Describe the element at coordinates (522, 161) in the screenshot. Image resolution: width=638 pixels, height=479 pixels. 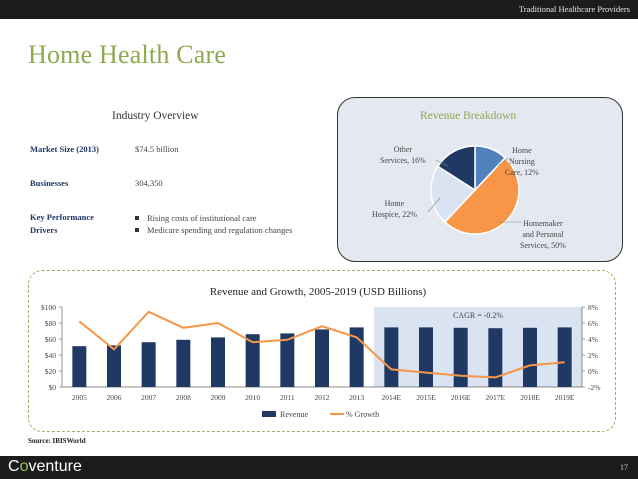
I see `pie-label-home-nursing: Home Nursing Care, 12%` at that location.